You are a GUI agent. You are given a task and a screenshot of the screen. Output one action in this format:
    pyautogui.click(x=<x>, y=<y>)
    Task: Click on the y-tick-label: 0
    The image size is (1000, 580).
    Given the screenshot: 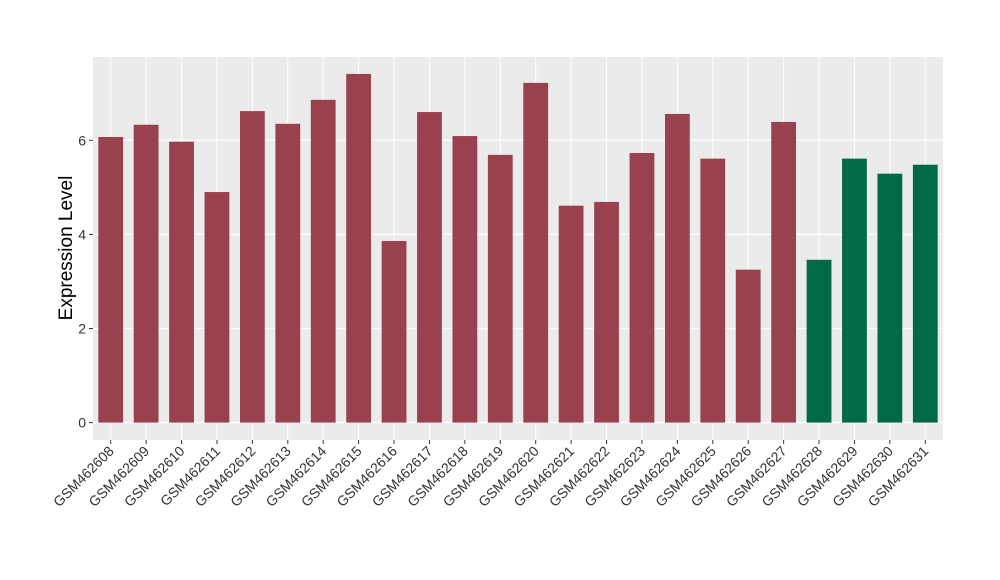 What is the action you would take?
    pyautogui.click(x=82, y=423)
    